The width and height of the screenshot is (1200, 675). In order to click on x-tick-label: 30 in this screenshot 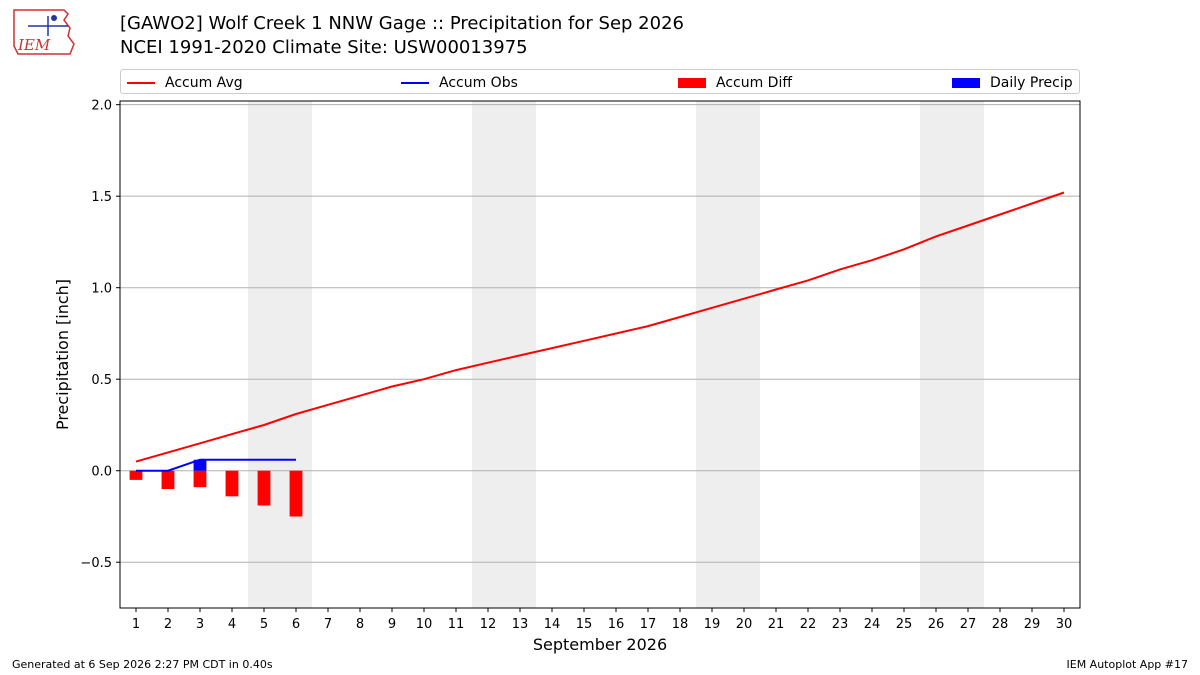, I will do `click(1064, 624)`.